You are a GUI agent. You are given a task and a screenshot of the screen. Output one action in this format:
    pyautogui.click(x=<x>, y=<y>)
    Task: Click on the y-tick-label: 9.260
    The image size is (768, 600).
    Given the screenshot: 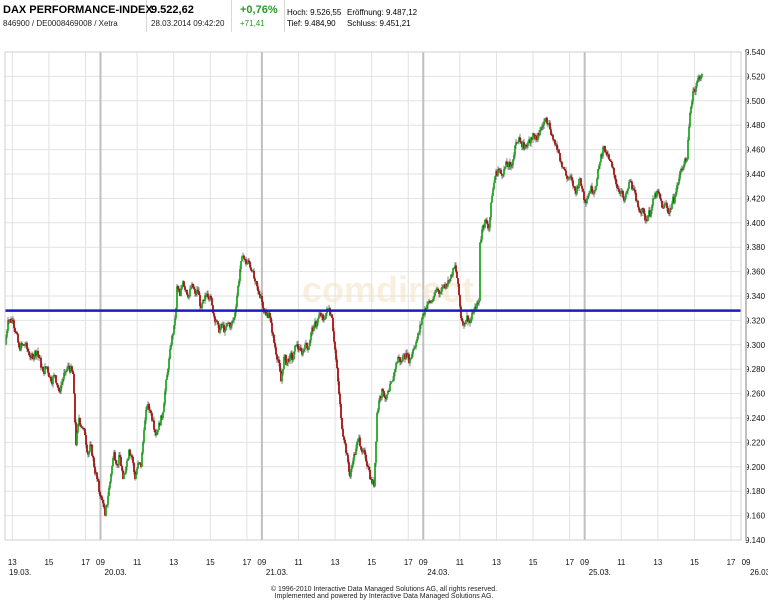 What is the action you would take?
    pyautogui.click(x=755, y=394)
    